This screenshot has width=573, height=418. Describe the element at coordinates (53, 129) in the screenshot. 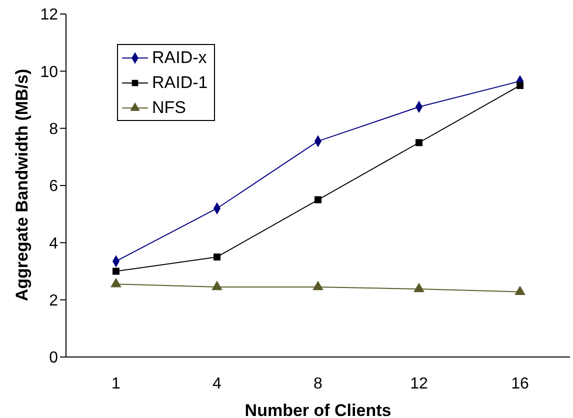

I see `y-tick-label: 8` at that location.